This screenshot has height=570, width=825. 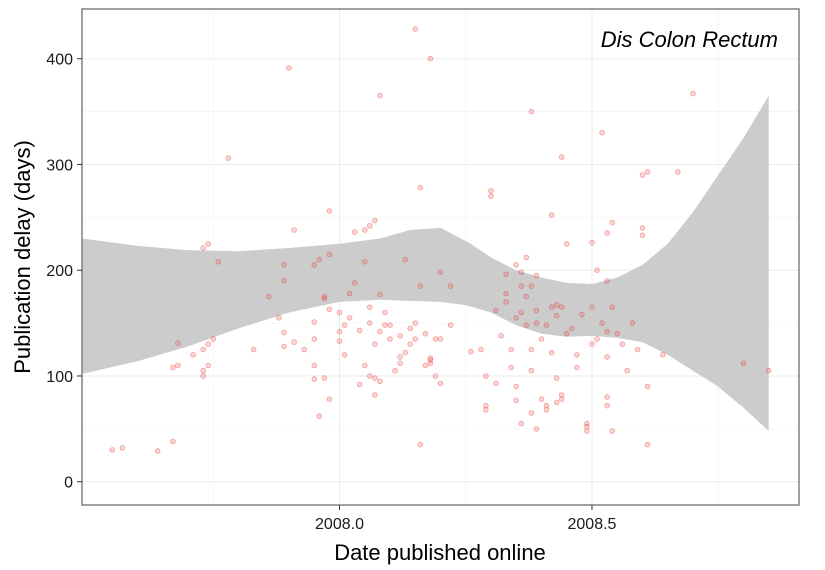 What do you see at coordinates (339, 524) in the screenshot?
I see `x-tick-label: 2008.0` at bounding box center [339, 524].